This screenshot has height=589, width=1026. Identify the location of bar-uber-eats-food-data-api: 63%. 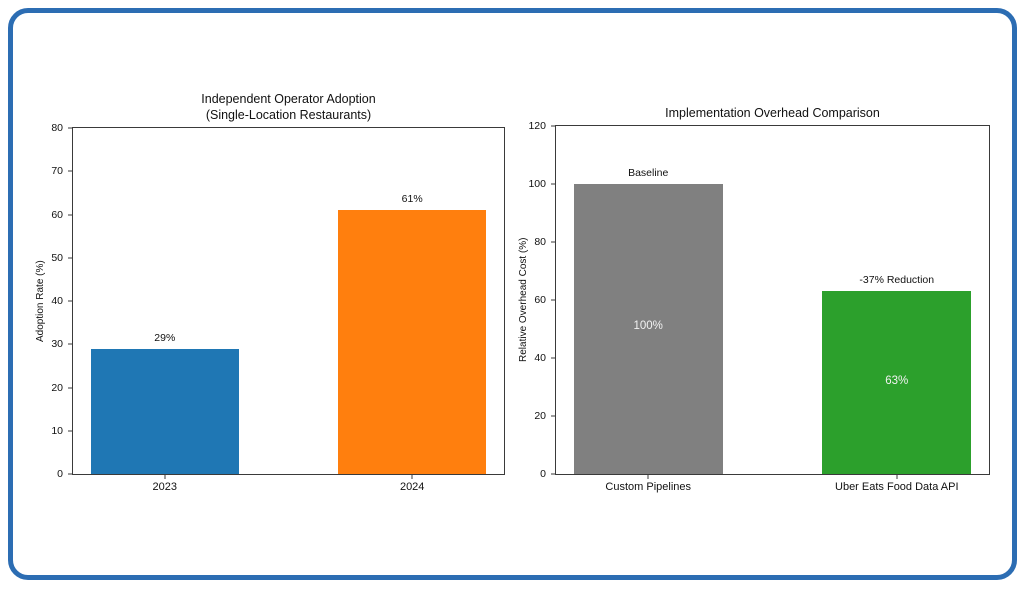
(897, 382).